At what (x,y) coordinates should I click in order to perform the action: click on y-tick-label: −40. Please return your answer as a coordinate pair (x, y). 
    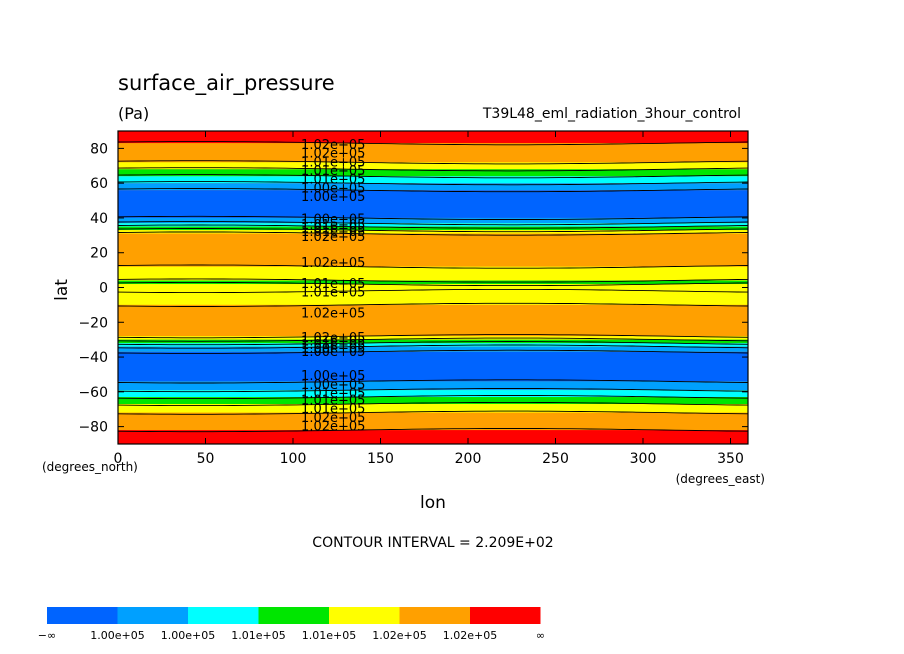
    Looking at the image, I should click on (93, 358).